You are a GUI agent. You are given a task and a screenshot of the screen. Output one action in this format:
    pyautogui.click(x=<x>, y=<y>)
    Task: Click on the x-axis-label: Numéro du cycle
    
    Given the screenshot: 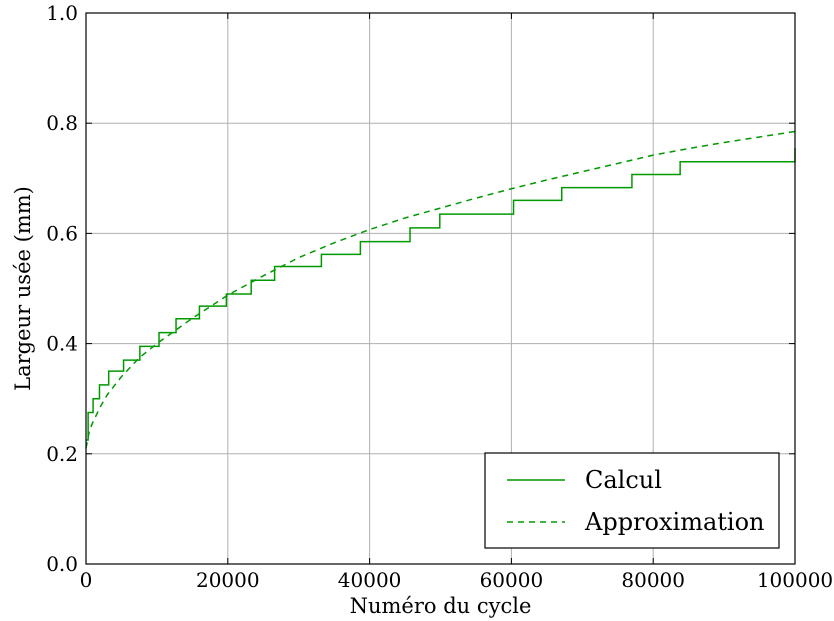 What is the action you would take?
    pyautogui.click(x=441, y=606)
    